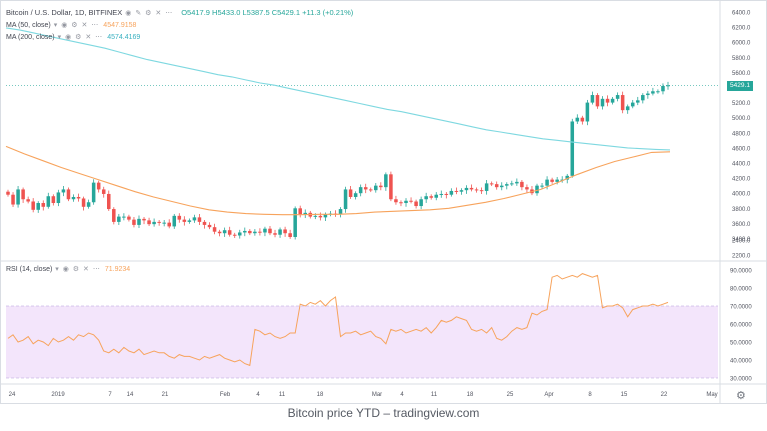 This screenshot has height=431, width=767. Describe the element at coordinates (225, 395) in the screenshot. I see `time-tick-label: Feb` at that location.